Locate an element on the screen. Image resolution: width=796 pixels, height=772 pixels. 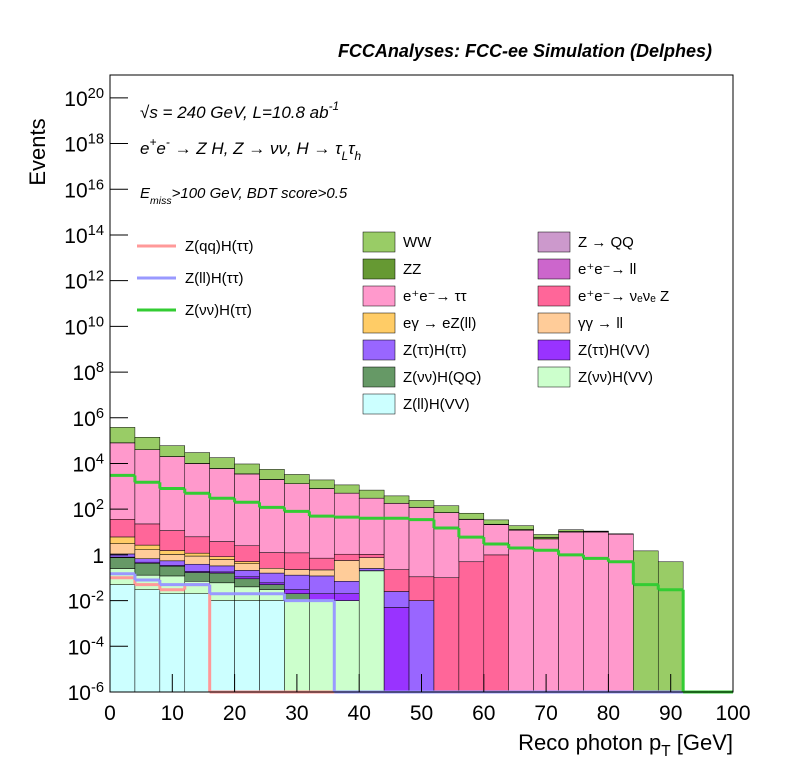
x-tick-label: 90 is located at coordinates (670, 713).